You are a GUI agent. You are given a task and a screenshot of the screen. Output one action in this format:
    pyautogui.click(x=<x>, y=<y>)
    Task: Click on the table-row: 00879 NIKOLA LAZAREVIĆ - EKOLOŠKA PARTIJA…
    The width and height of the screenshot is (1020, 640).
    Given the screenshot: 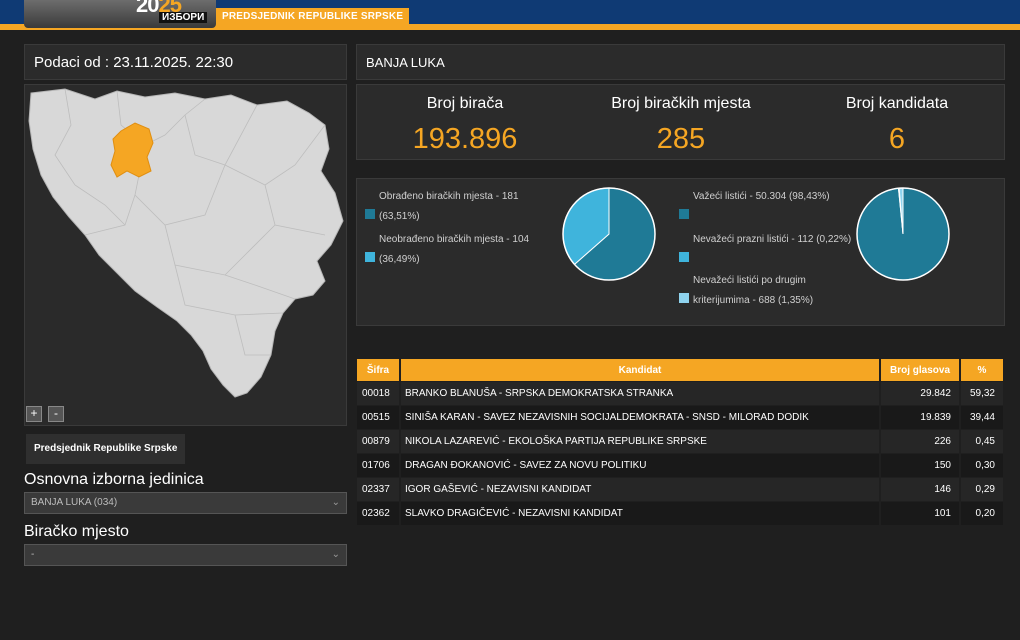 What is the action you would take?
    pyautogui.click(x=680, y=441)
    